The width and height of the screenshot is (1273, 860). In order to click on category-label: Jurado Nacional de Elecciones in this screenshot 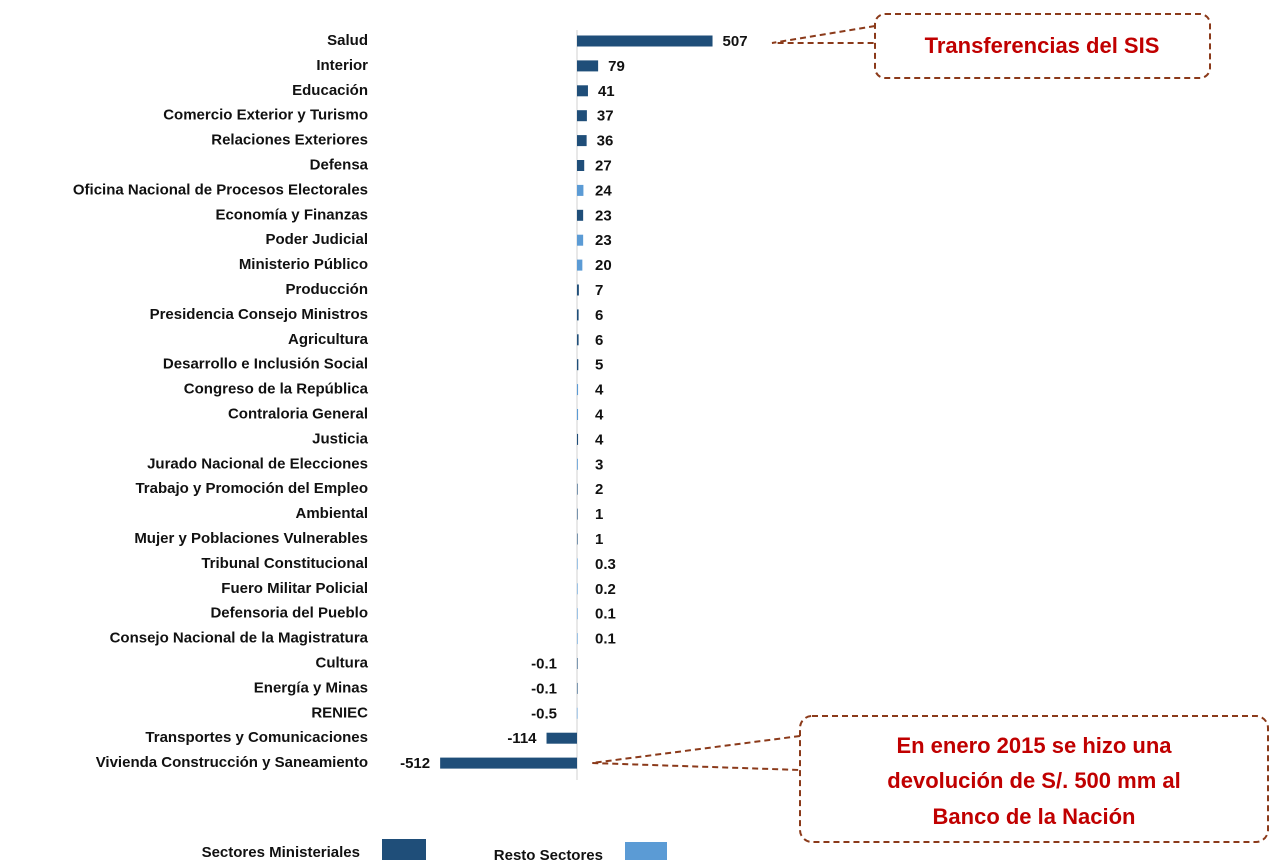, I will do `click(257, 463)`.